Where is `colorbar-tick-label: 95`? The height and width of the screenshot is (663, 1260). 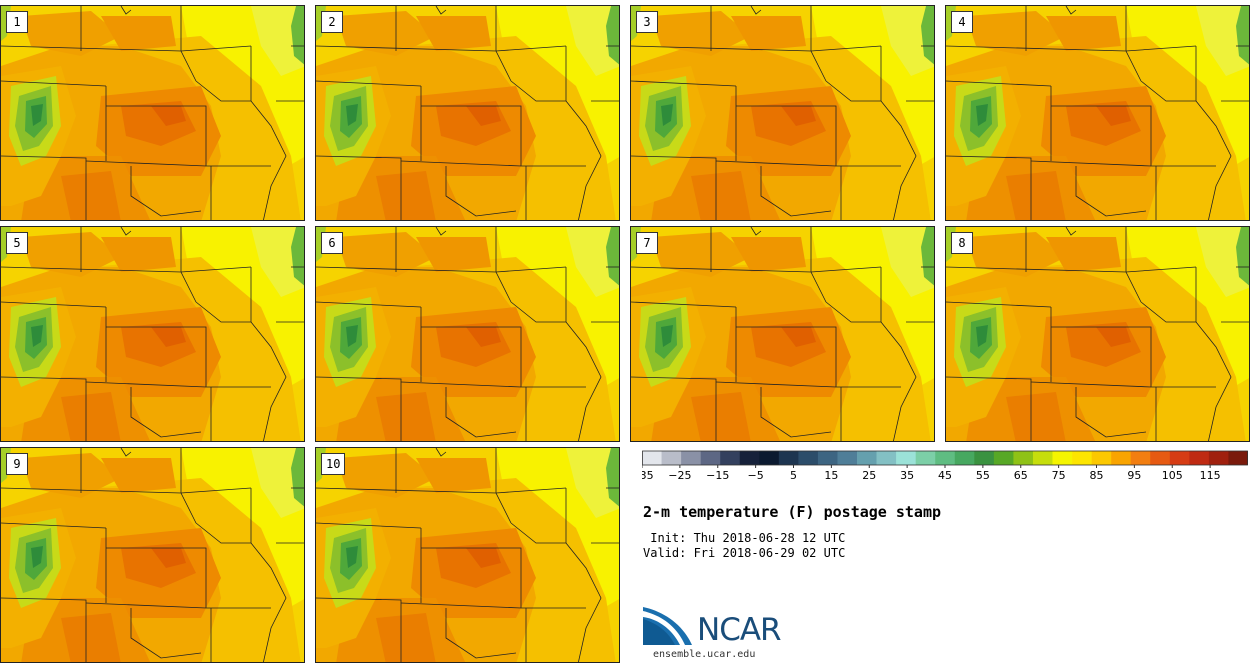
colorbar-tick-label: 95 is located at coordinates (1134, 475).